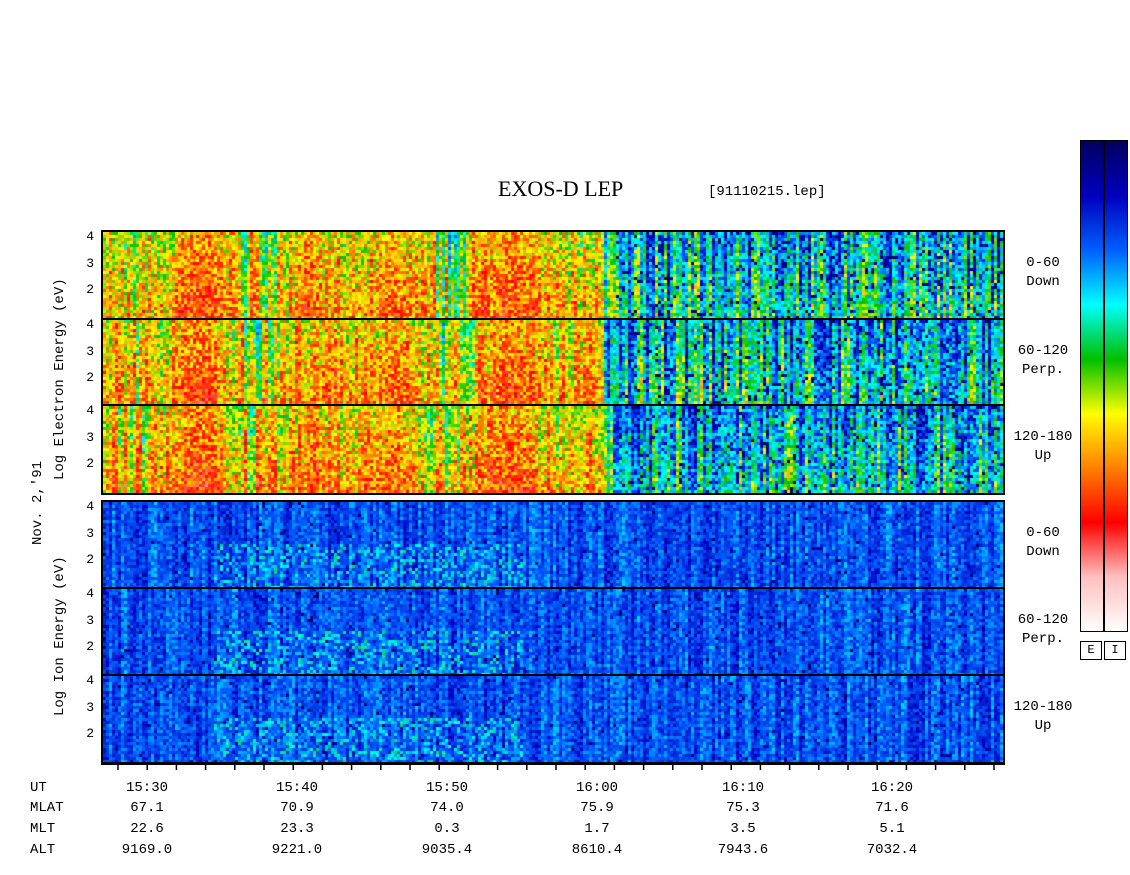  What do you see at coordinates (561, 188) in the screenshot?
I see `chart-title: EXOS-D LEP` at bounding box center [561, 188].